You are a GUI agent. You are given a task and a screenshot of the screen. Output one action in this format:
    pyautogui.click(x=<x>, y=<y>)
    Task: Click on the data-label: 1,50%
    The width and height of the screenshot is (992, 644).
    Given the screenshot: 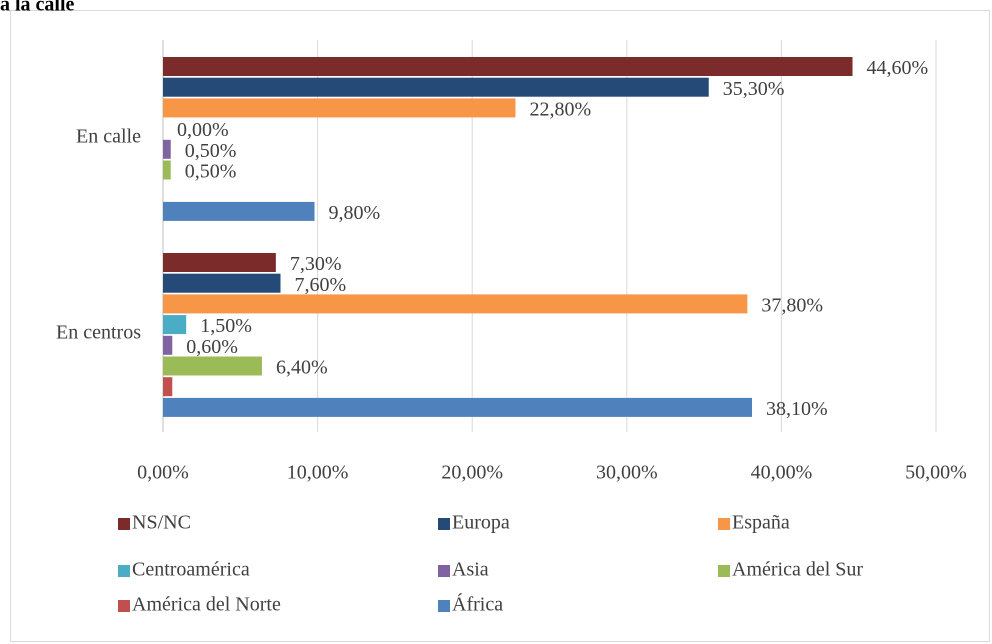 What is the action you would take?
    pyautogui.click(x=226, y=326)
    